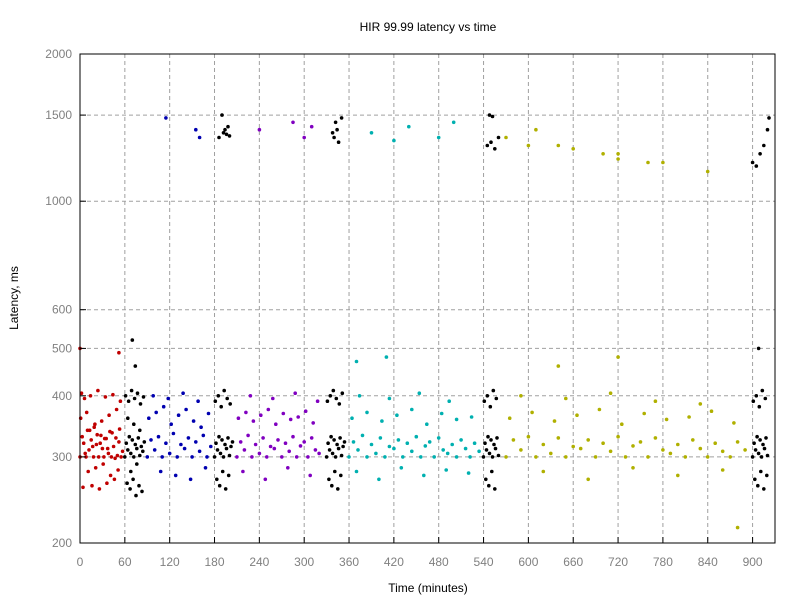  I want to click on x-tick-label: 0, so click(80, 562).